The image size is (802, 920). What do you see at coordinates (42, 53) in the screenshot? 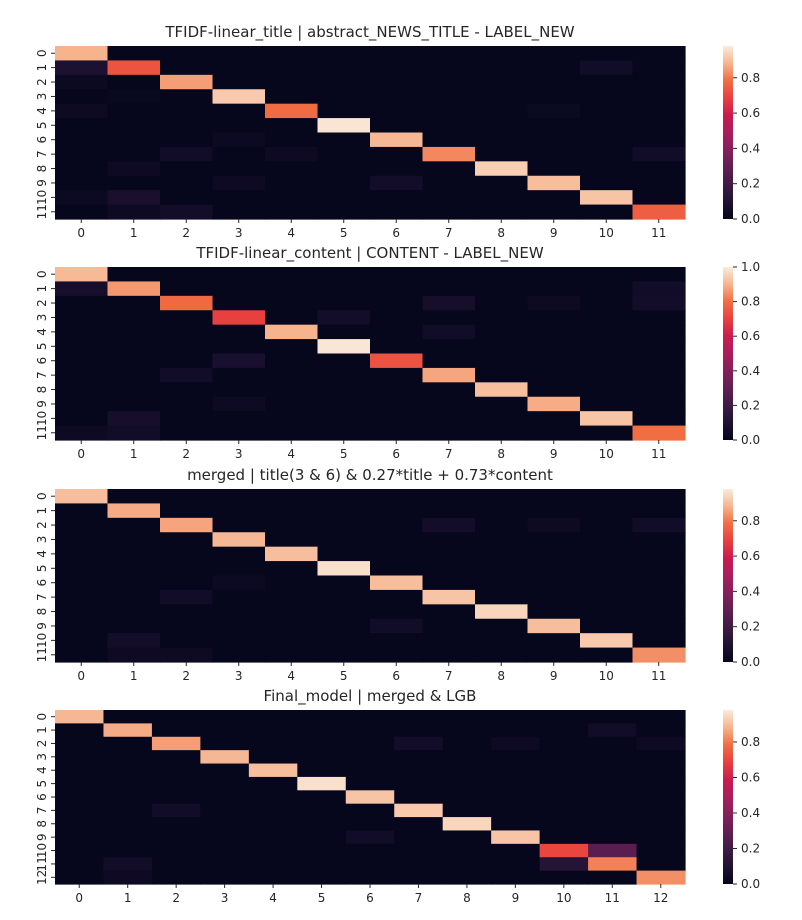
I see `y-tick-label: 0` at bounding box center [42, 53].